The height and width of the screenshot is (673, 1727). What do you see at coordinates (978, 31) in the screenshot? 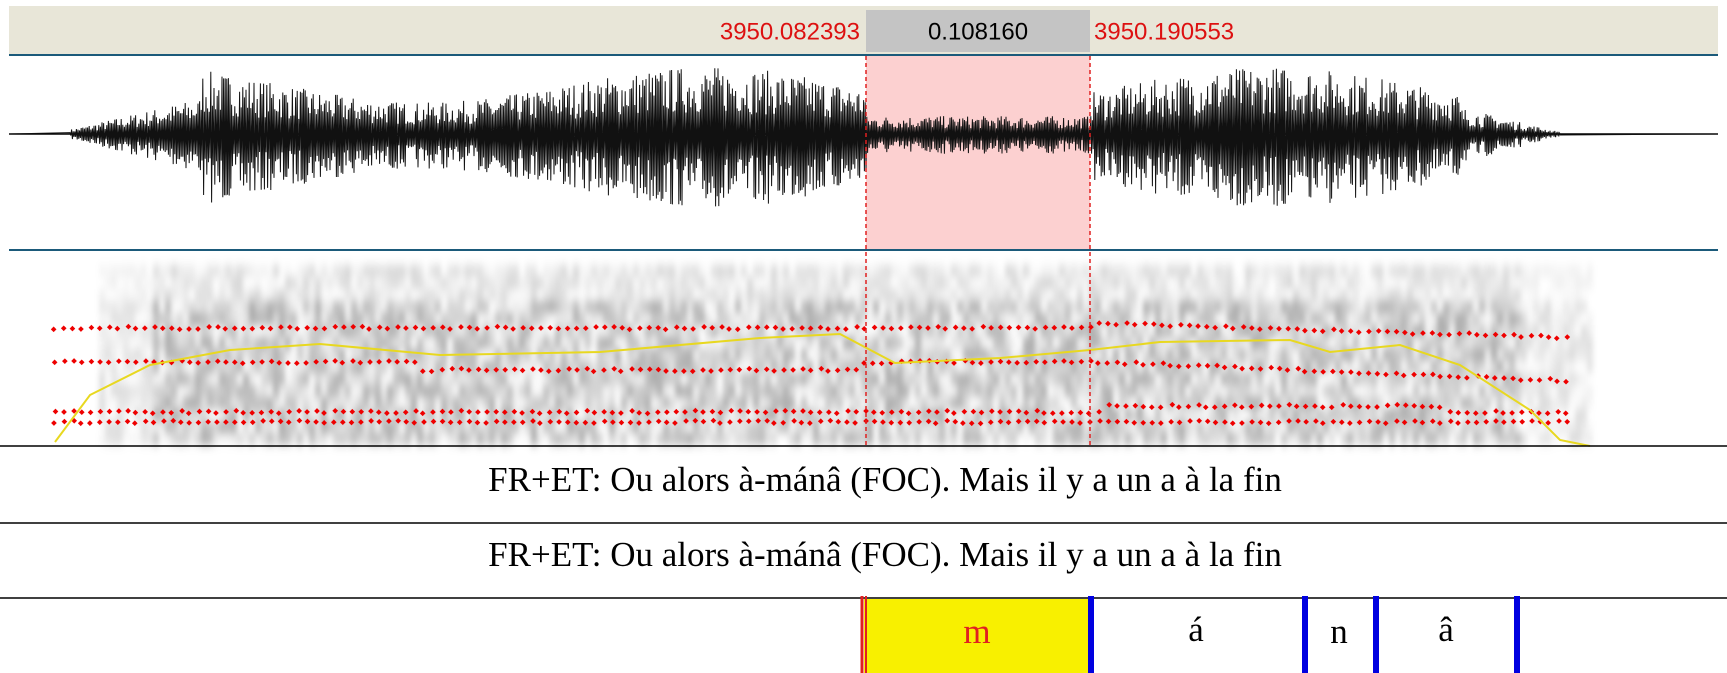
I see `selection-duration-box` at bounding box center [978, 31].